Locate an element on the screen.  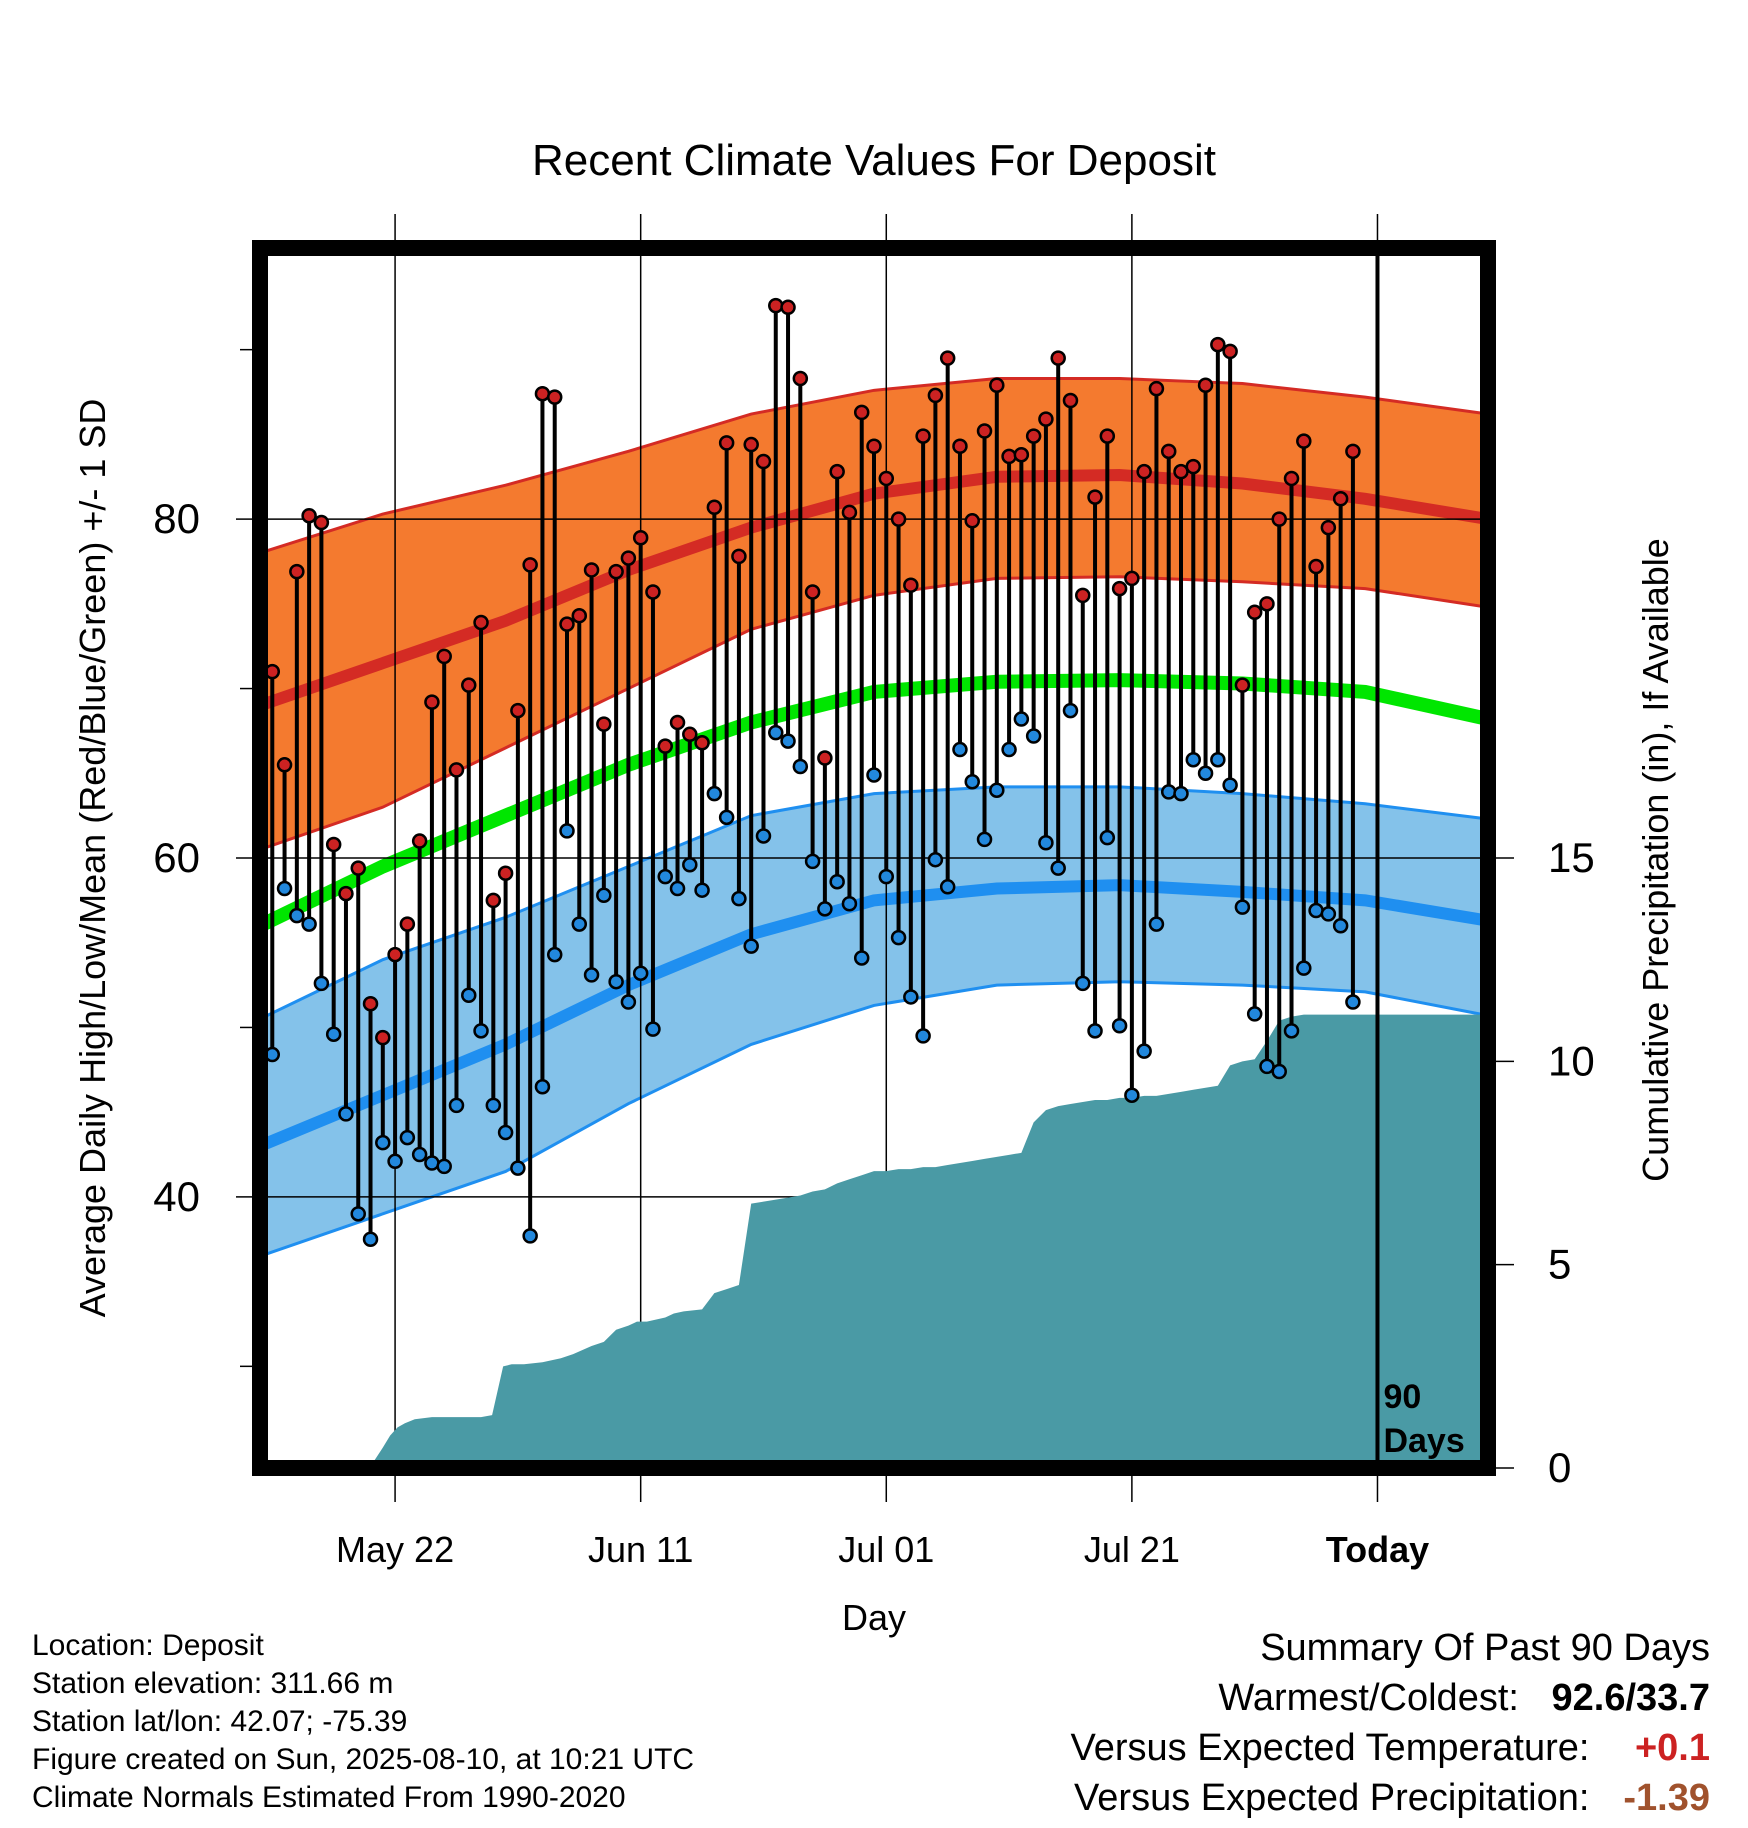
normals-text: Climate Normals Estimated From 1990-2020 is located at coordinates (329, 1797).